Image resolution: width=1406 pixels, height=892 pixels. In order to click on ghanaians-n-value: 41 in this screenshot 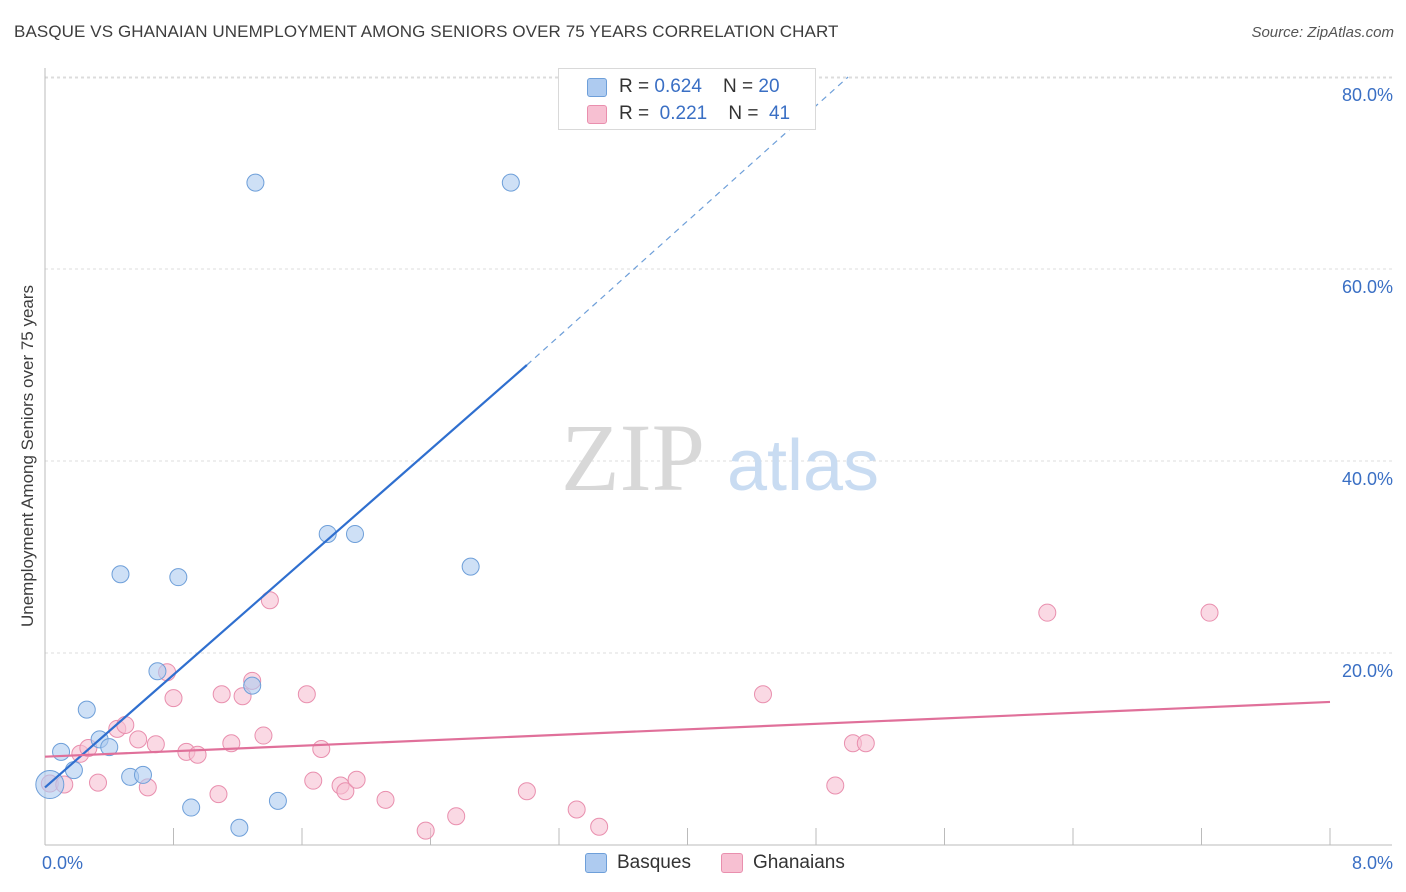, I will do `click(777, 113)`.